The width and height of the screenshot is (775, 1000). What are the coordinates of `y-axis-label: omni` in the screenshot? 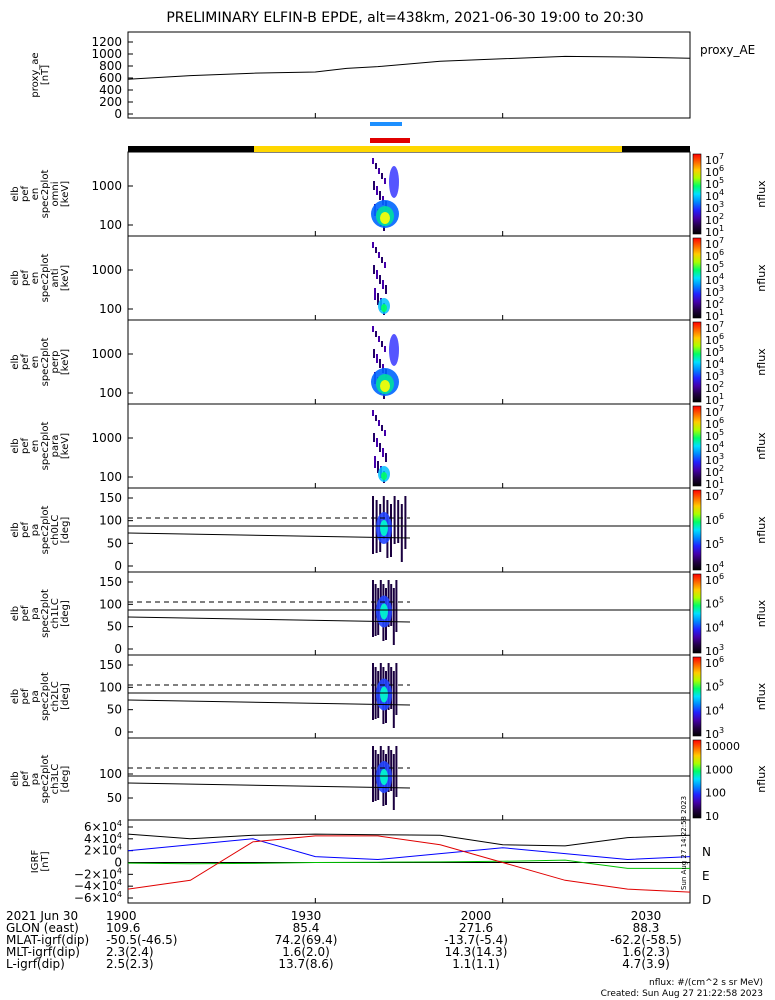 It's located at (55, 194).